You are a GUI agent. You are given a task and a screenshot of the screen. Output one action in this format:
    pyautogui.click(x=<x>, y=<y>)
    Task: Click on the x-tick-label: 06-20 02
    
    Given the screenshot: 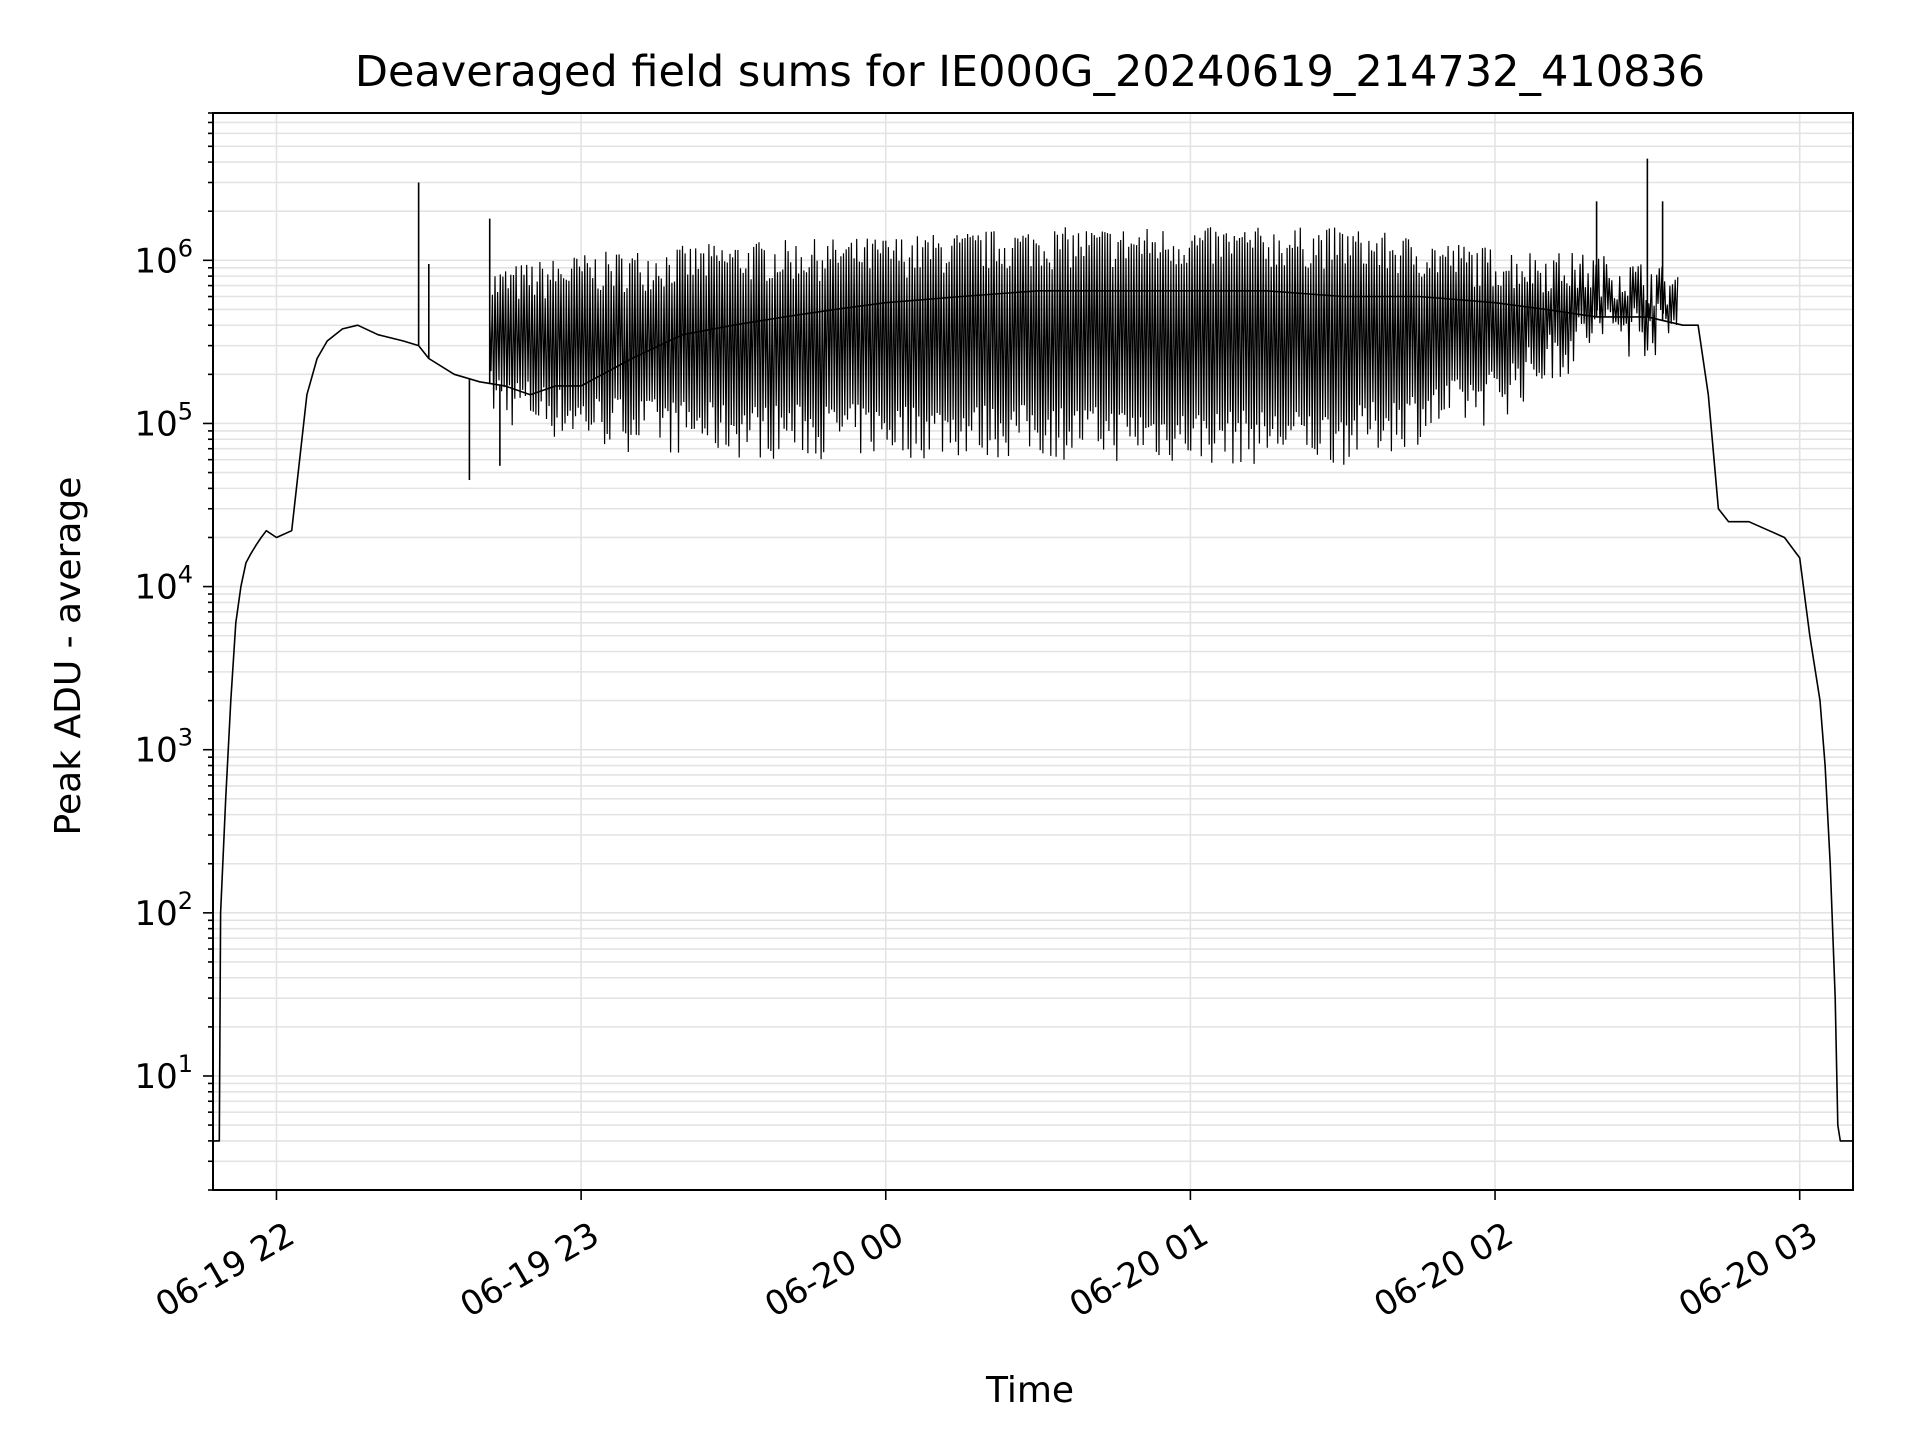 What is the action you would take?
    pyautogui.click(x=1444, y=1270)
    